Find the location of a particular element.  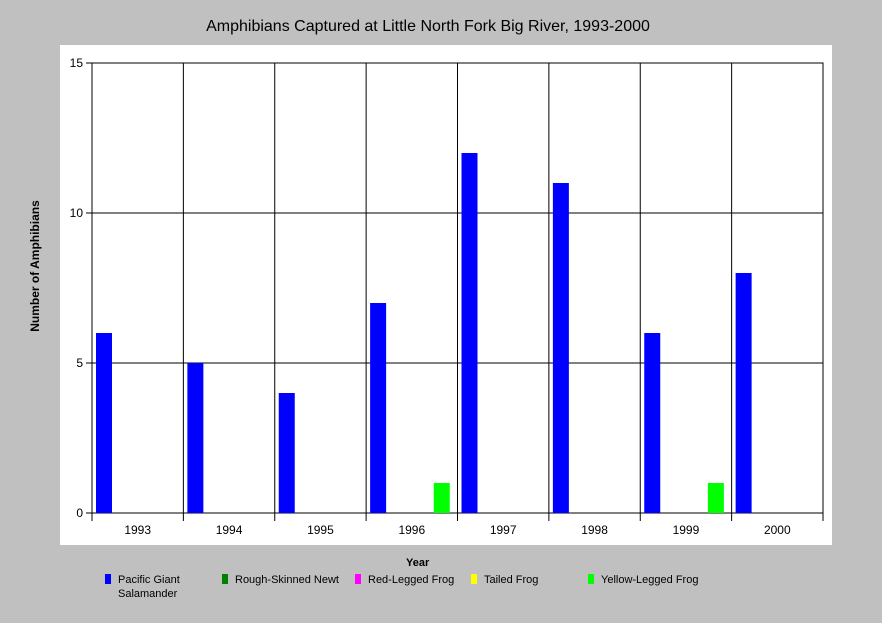

x-tick-label: 1995 is located at coordinates (320, 530).